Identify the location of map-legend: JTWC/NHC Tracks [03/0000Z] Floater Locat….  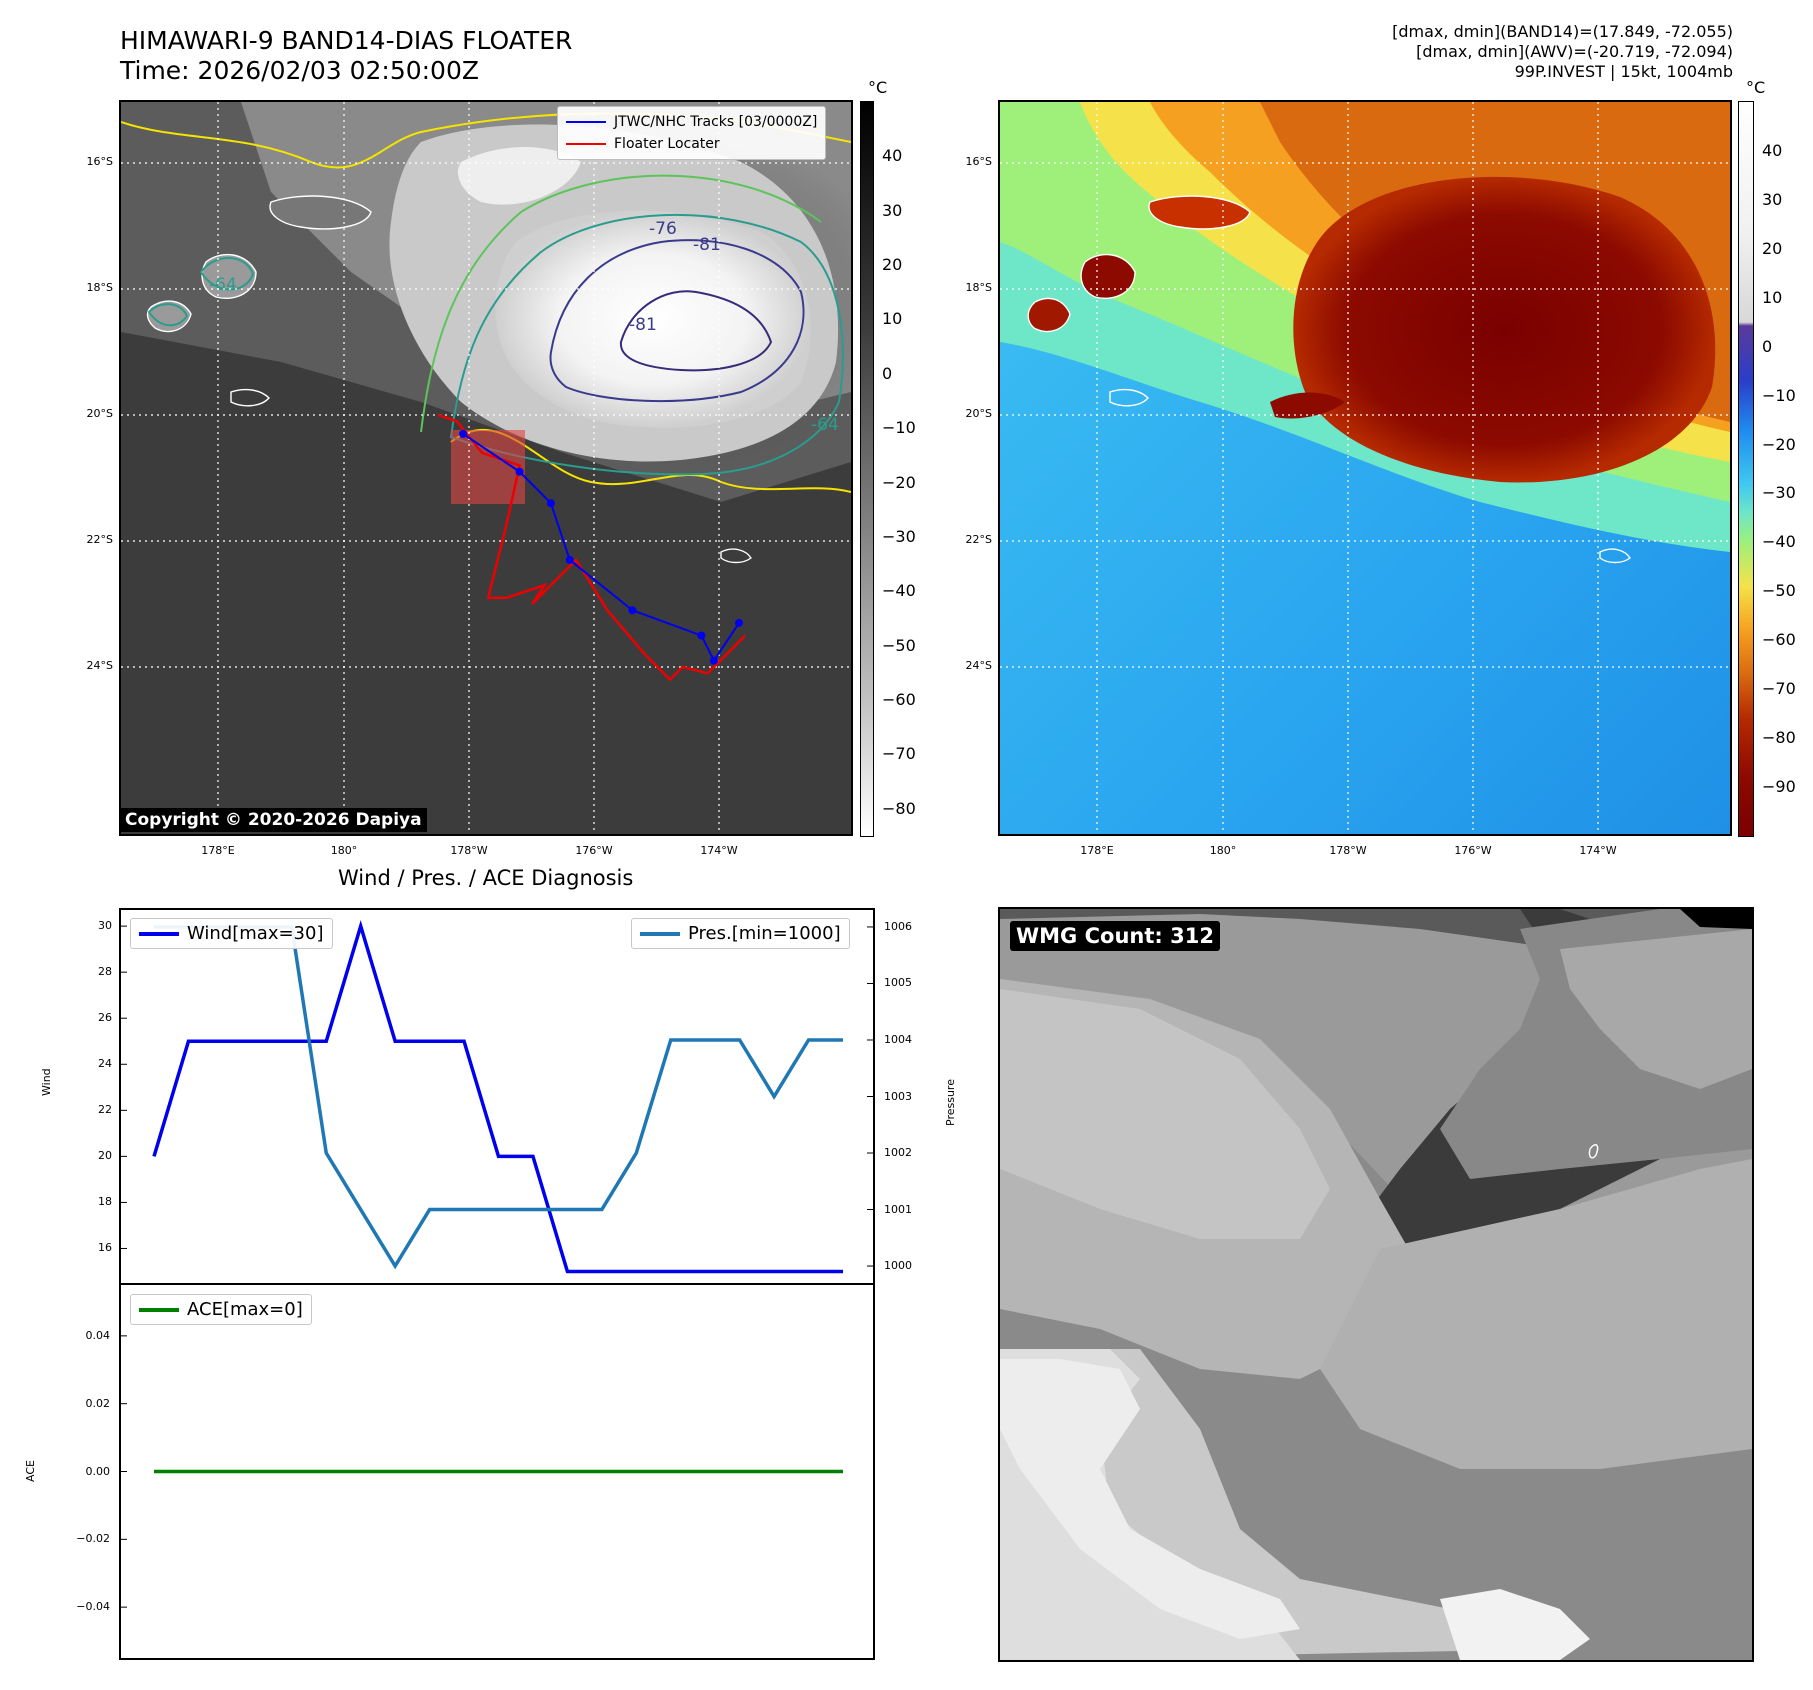
(692, 133).